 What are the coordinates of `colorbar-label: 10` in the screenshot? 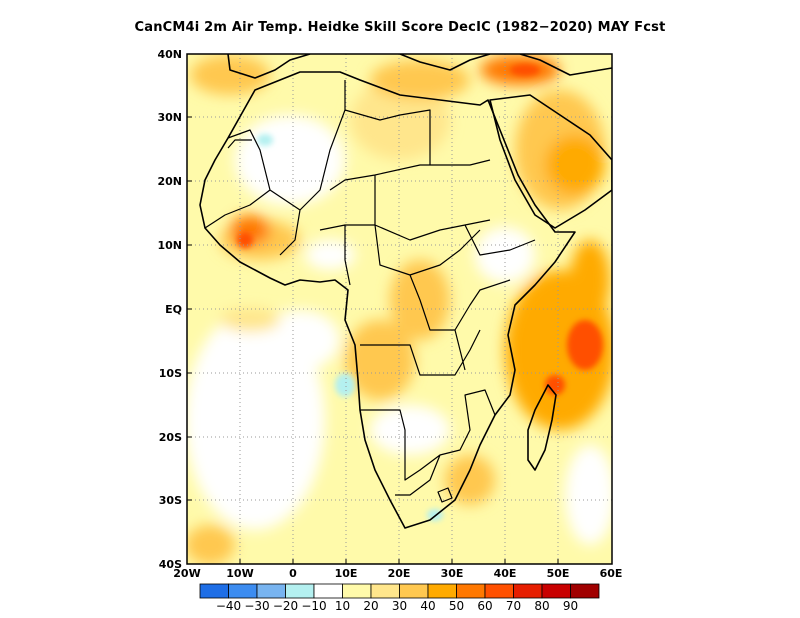 It's located at (342, 606).